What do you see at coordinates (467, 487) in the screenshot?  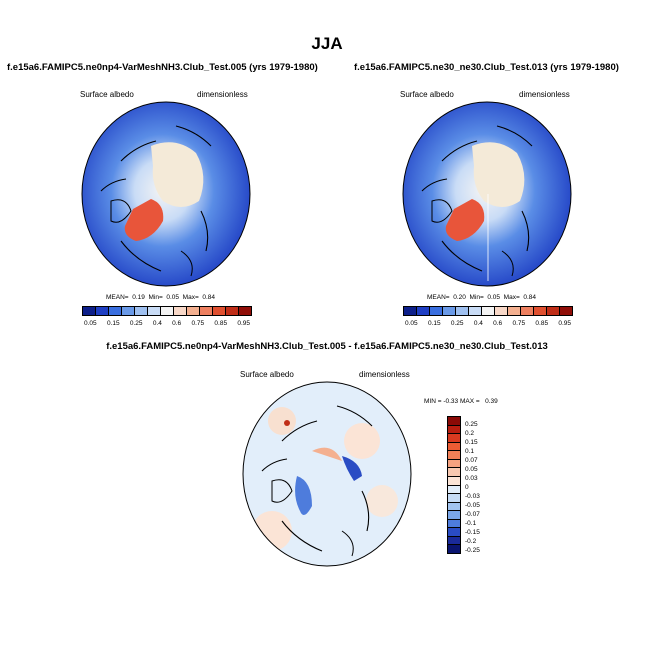 I see `cbar-label: 0` at bounding box center [467, 487].